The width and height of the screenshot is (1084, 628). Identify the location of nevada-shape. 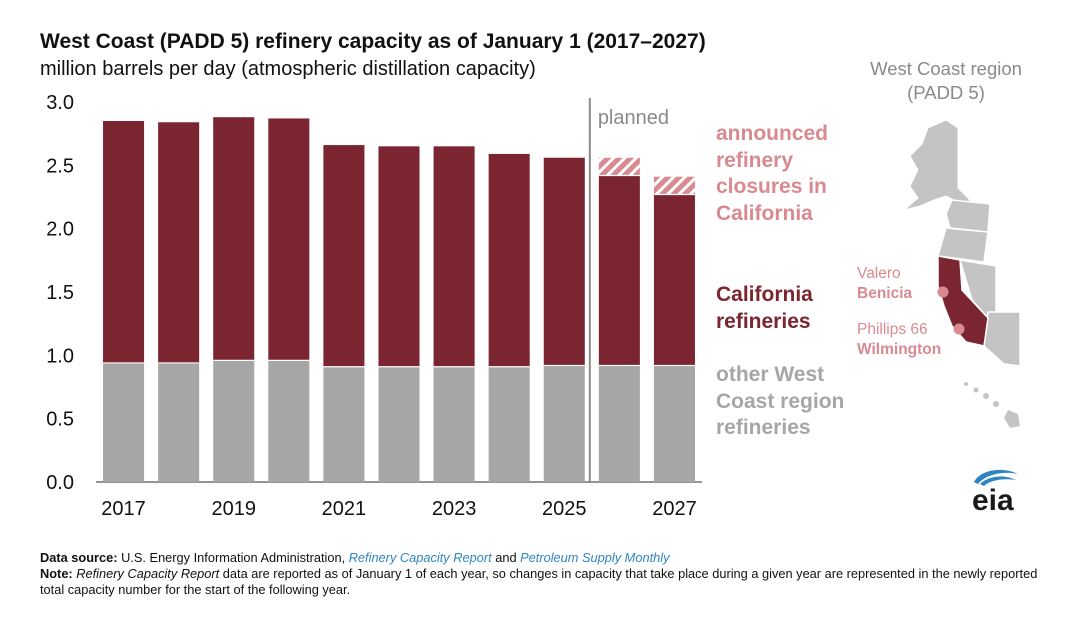
(977, 289).